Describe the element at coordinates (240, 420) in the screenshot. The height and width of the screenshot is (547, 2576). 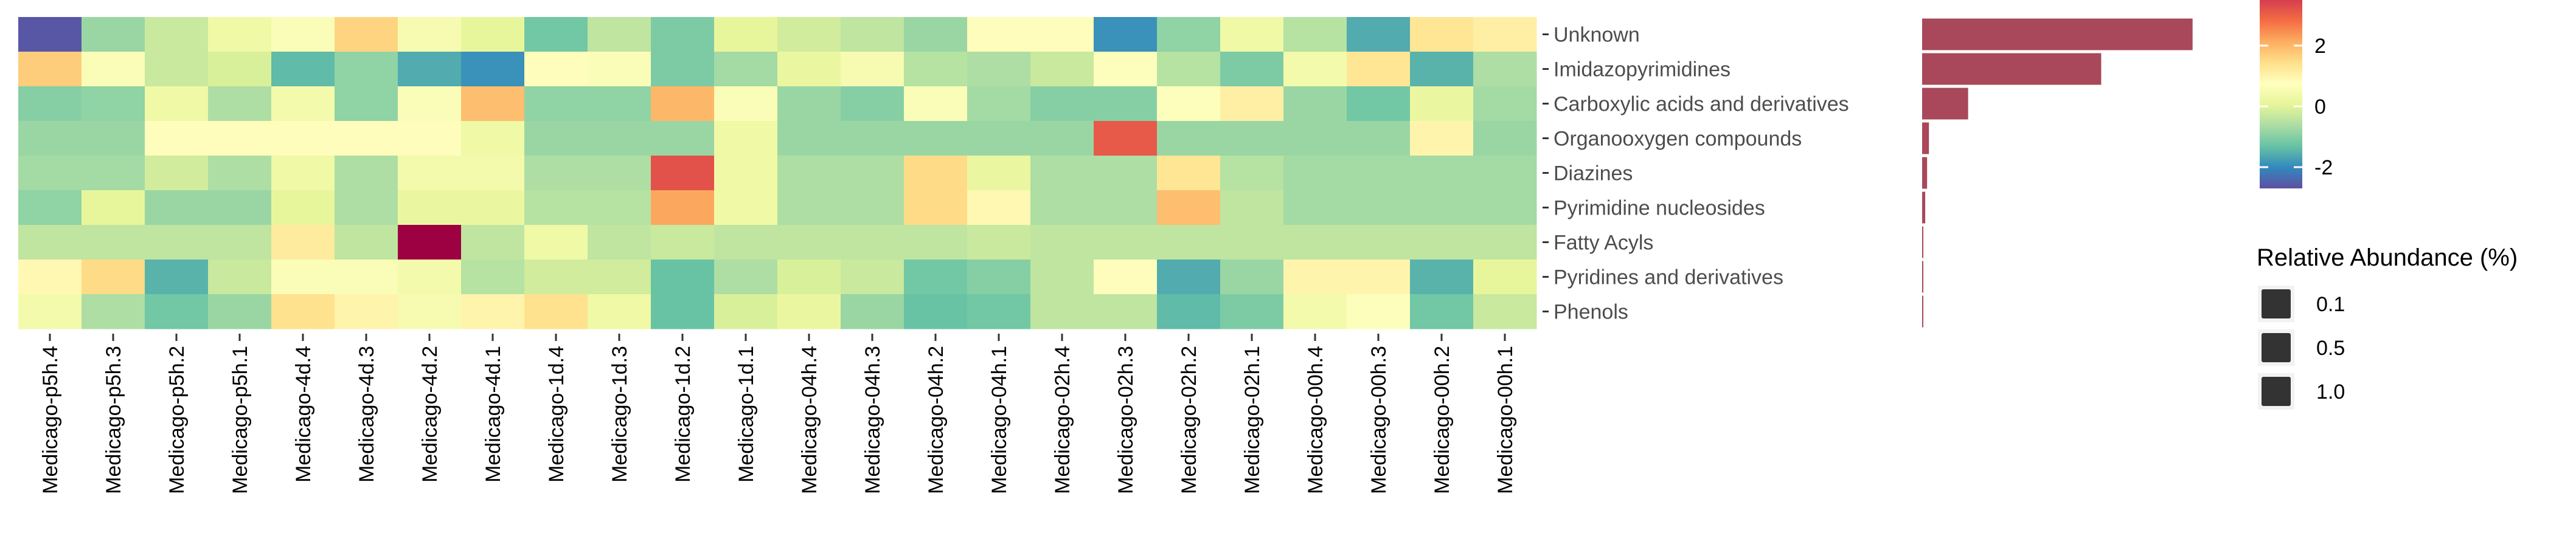
I see `column-label: Medicago-p5h.1` at that location.